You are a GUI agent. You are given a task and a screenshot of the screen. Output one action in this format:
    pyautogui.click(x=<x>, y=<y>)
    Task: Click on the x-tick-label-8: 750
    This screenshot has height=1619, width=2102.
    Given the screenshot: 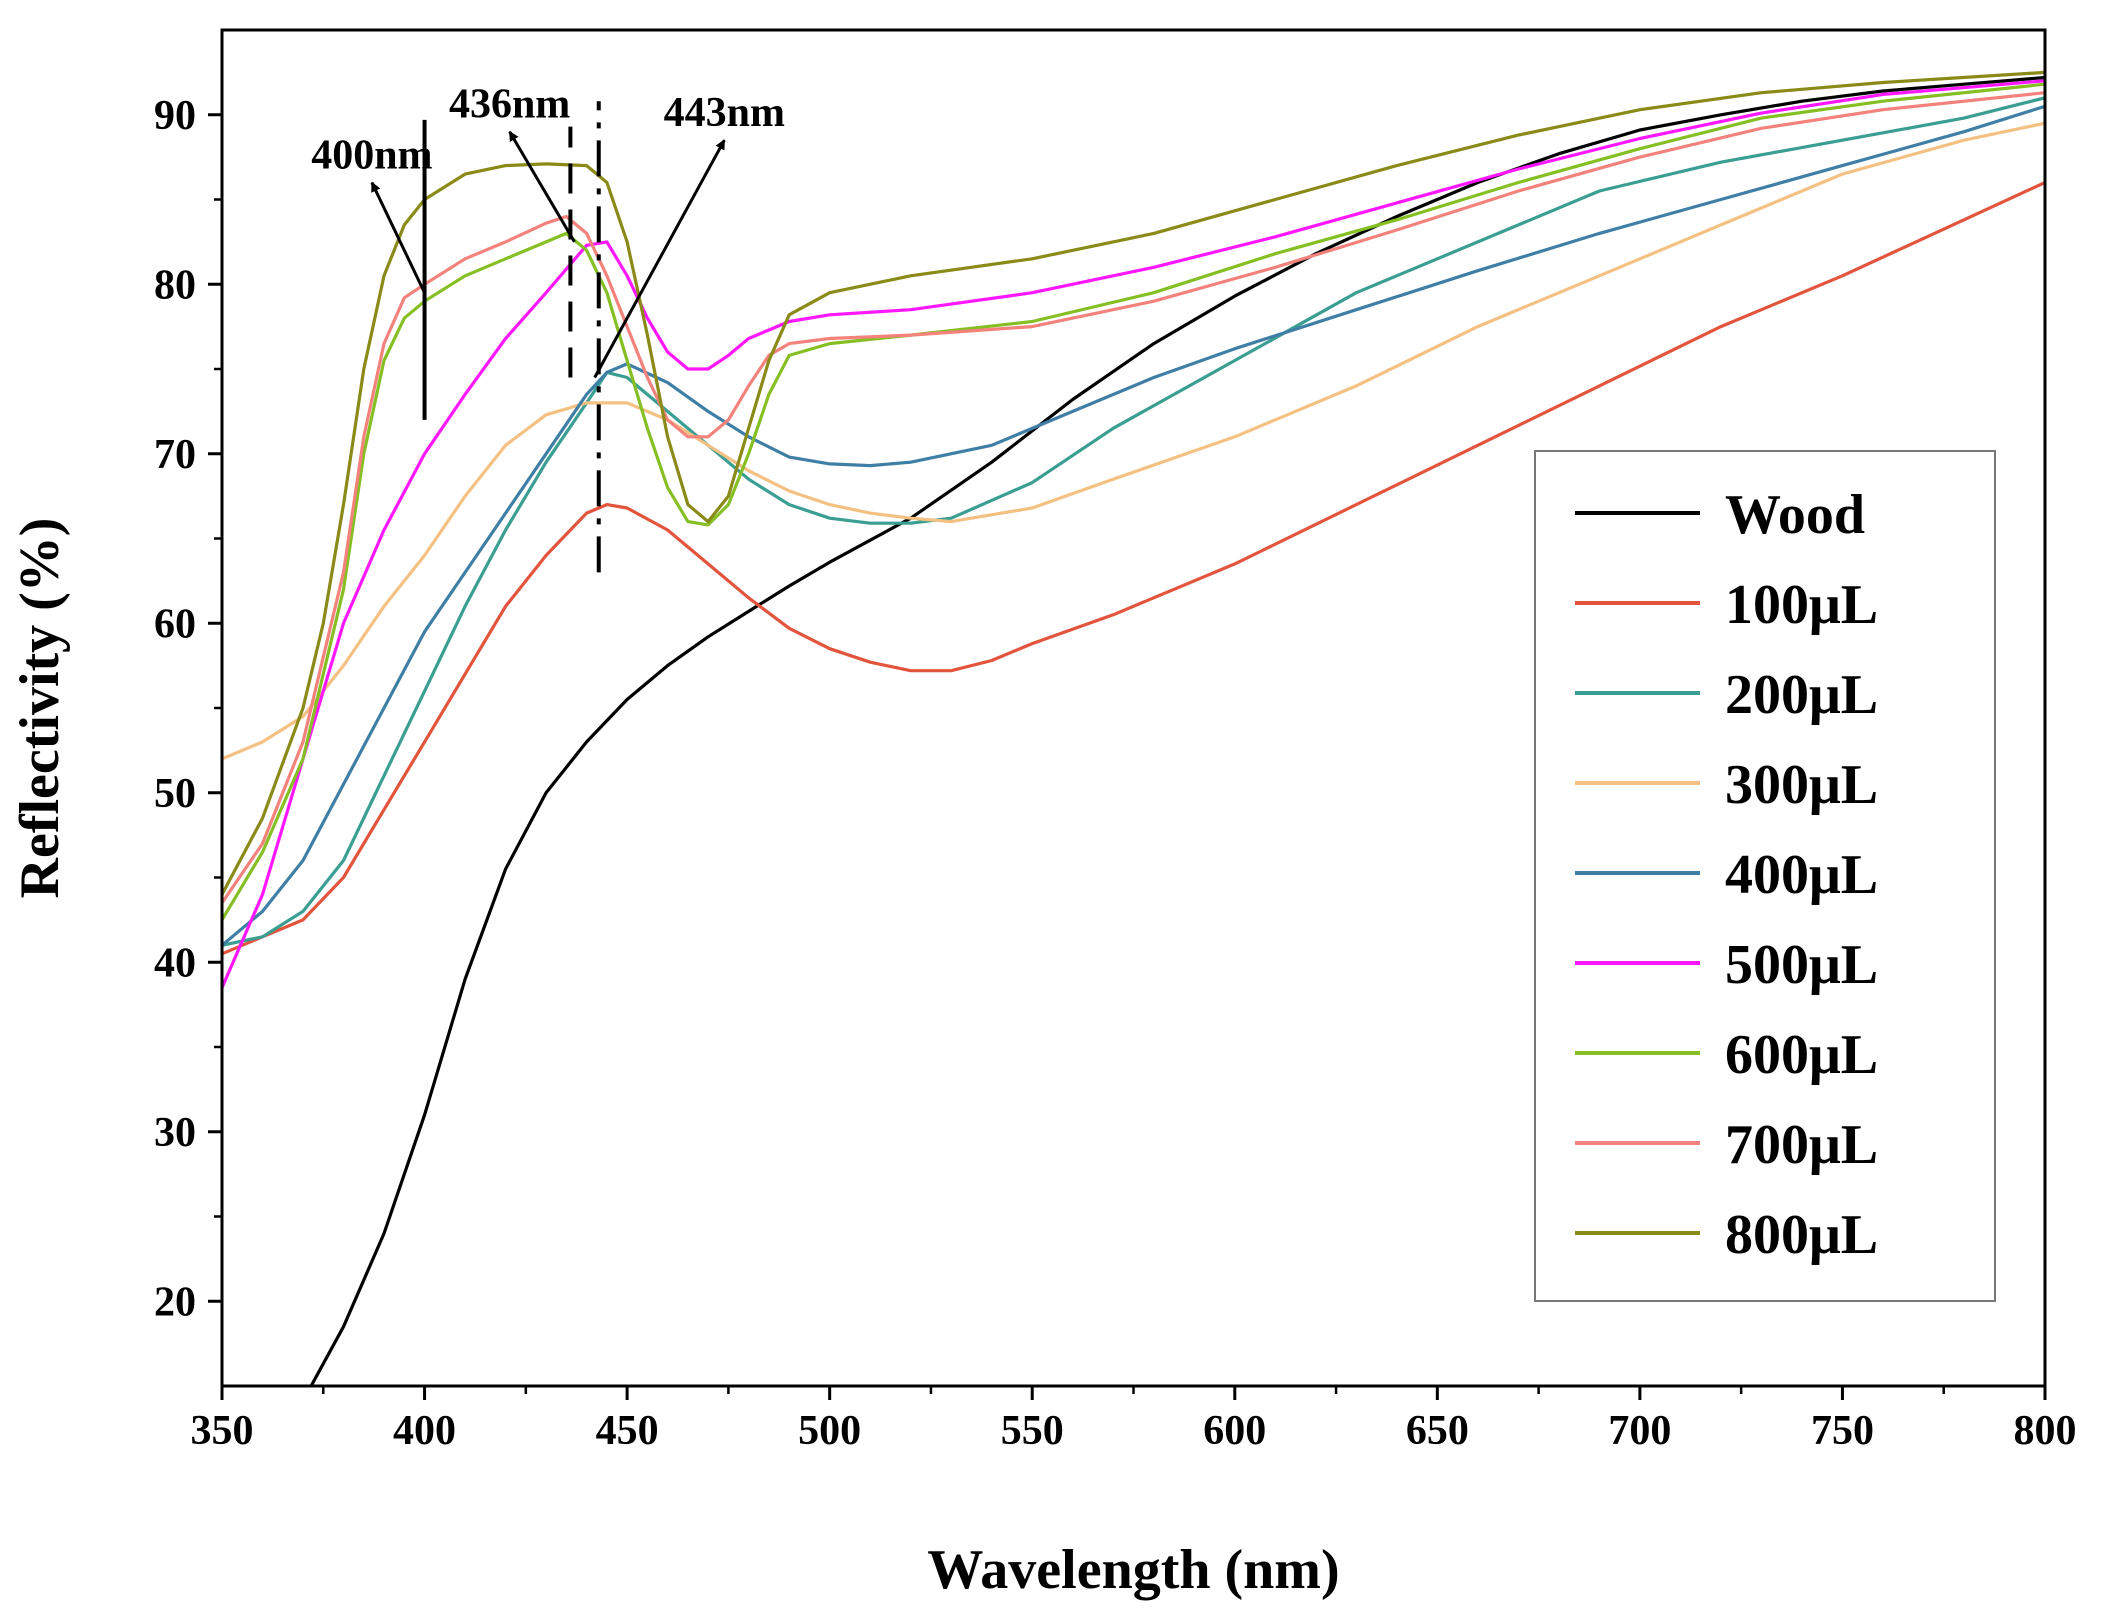 What is the action you would take?
    pyautogui.click(x=1842, y=1431)
    